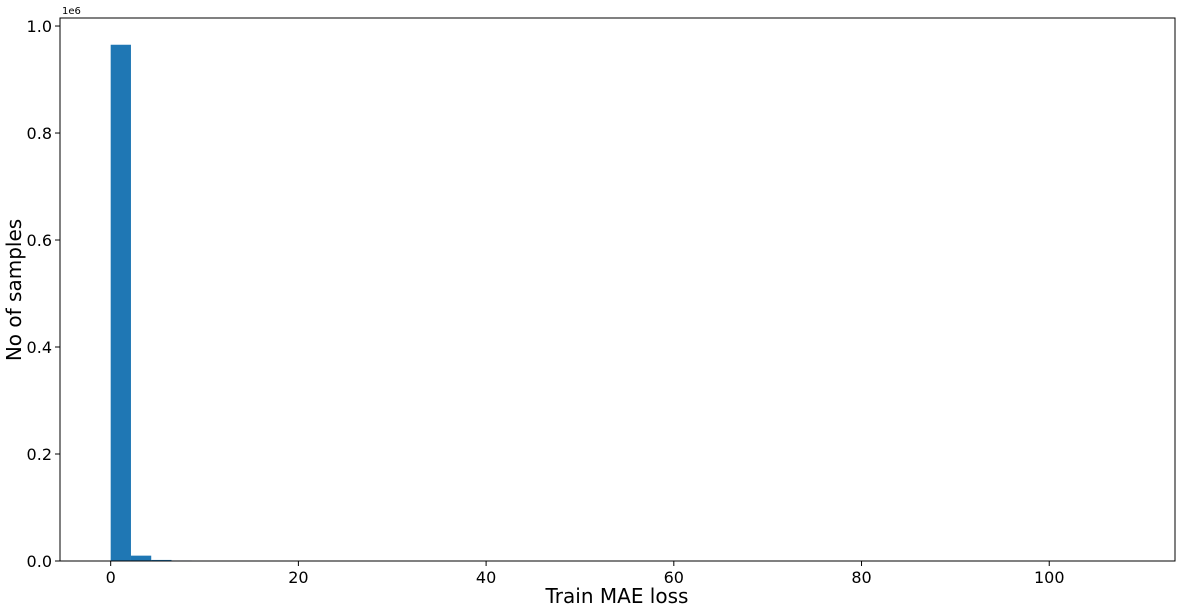  Describe the element at coordinates (298, 577) in the screenshot. I see `x-tick-label: 20` at that location.